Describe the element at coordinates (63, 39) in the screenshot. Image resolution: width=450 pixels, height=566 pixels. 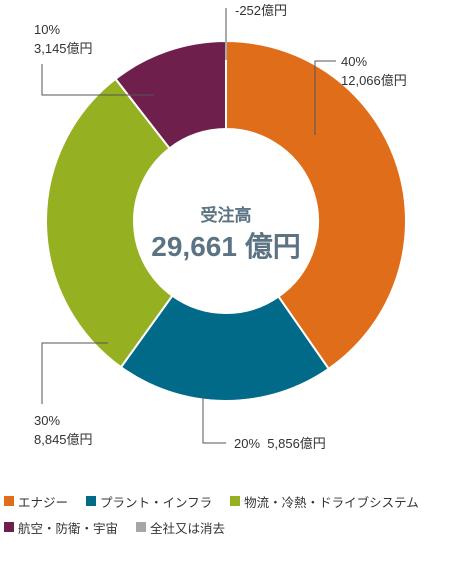
I see `callout-aerospace: 10% 3,145億円` at that location.